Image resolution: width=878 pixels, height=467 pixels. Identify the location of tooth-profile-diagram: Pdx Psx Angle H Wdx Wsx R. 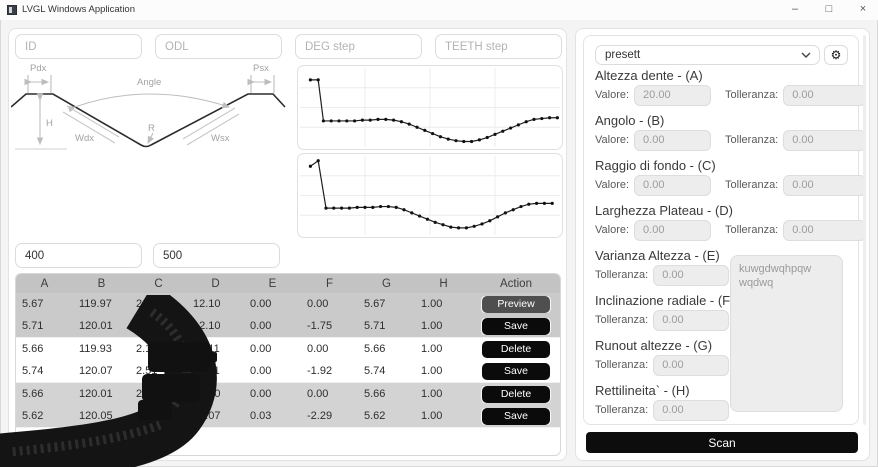
(148, 106).